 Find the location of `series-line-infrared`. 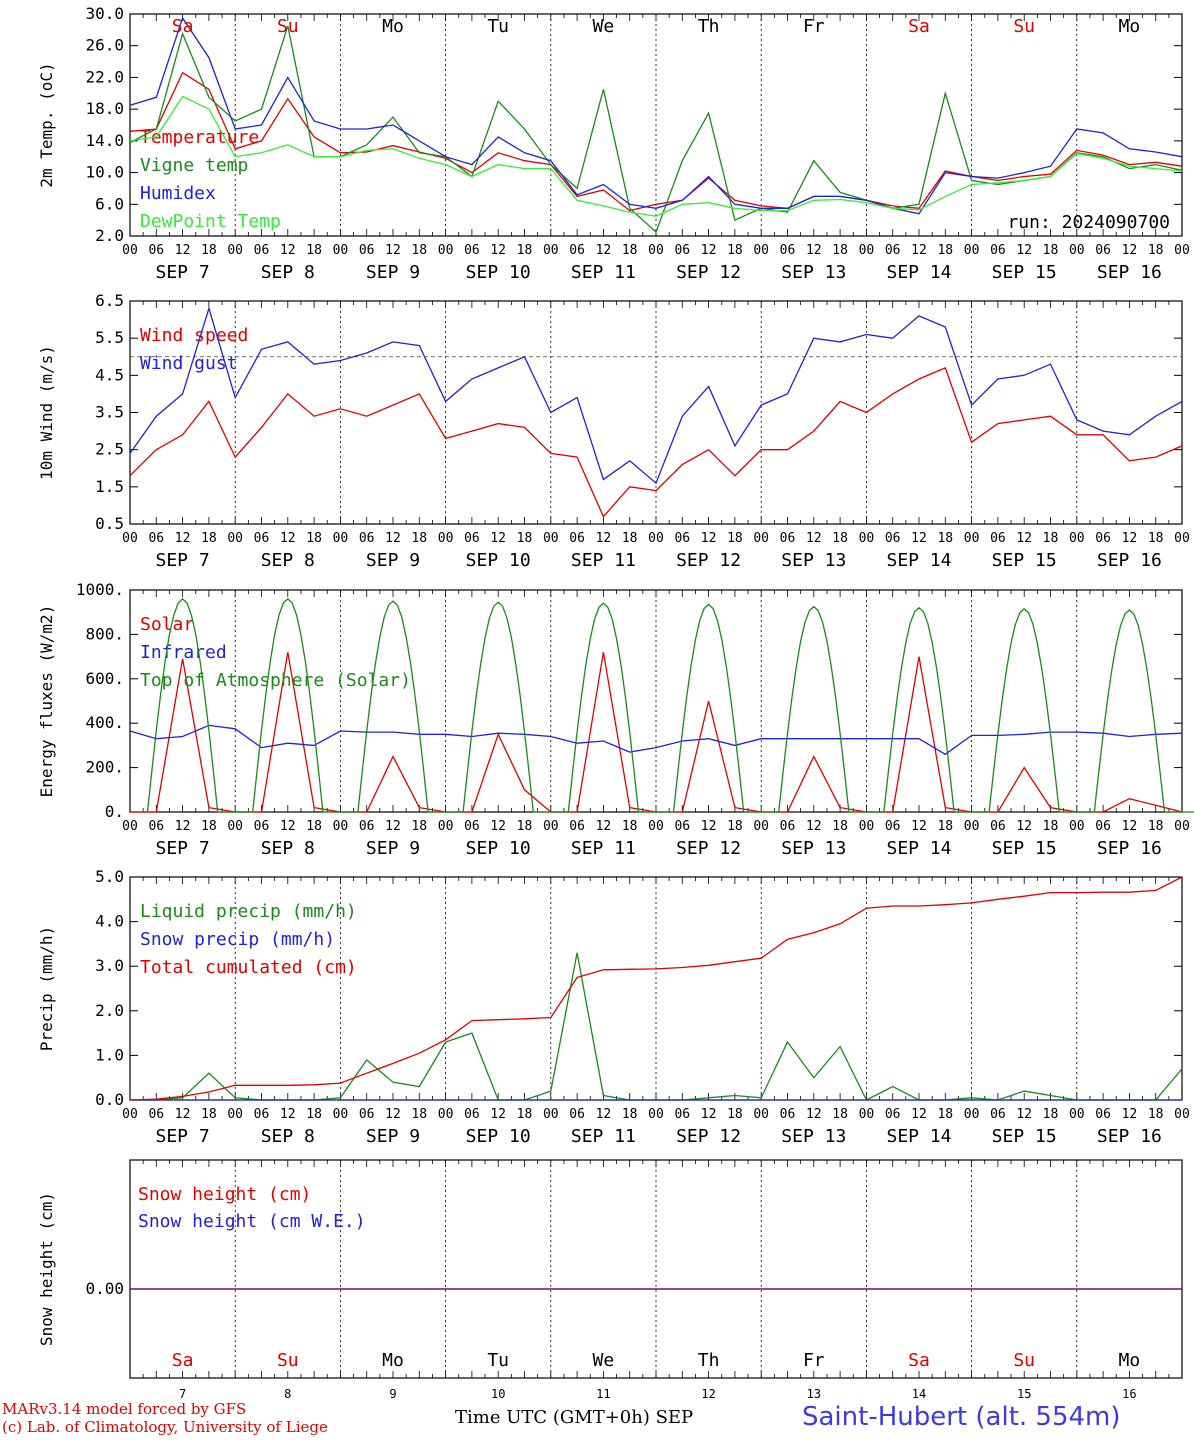

series-line-infrared is located at coordinates (656, 740).